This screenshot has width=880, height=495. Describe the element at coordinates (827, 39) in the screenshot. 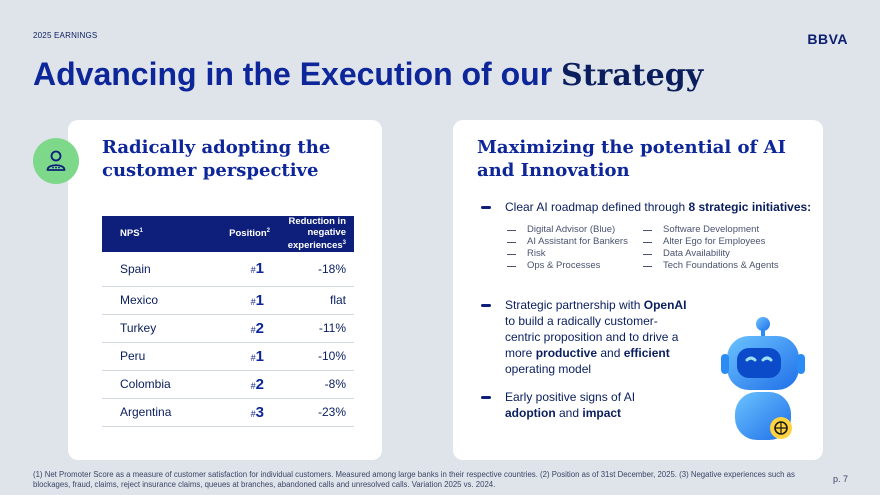

I see `bbva-logo: BBVA` at that location.